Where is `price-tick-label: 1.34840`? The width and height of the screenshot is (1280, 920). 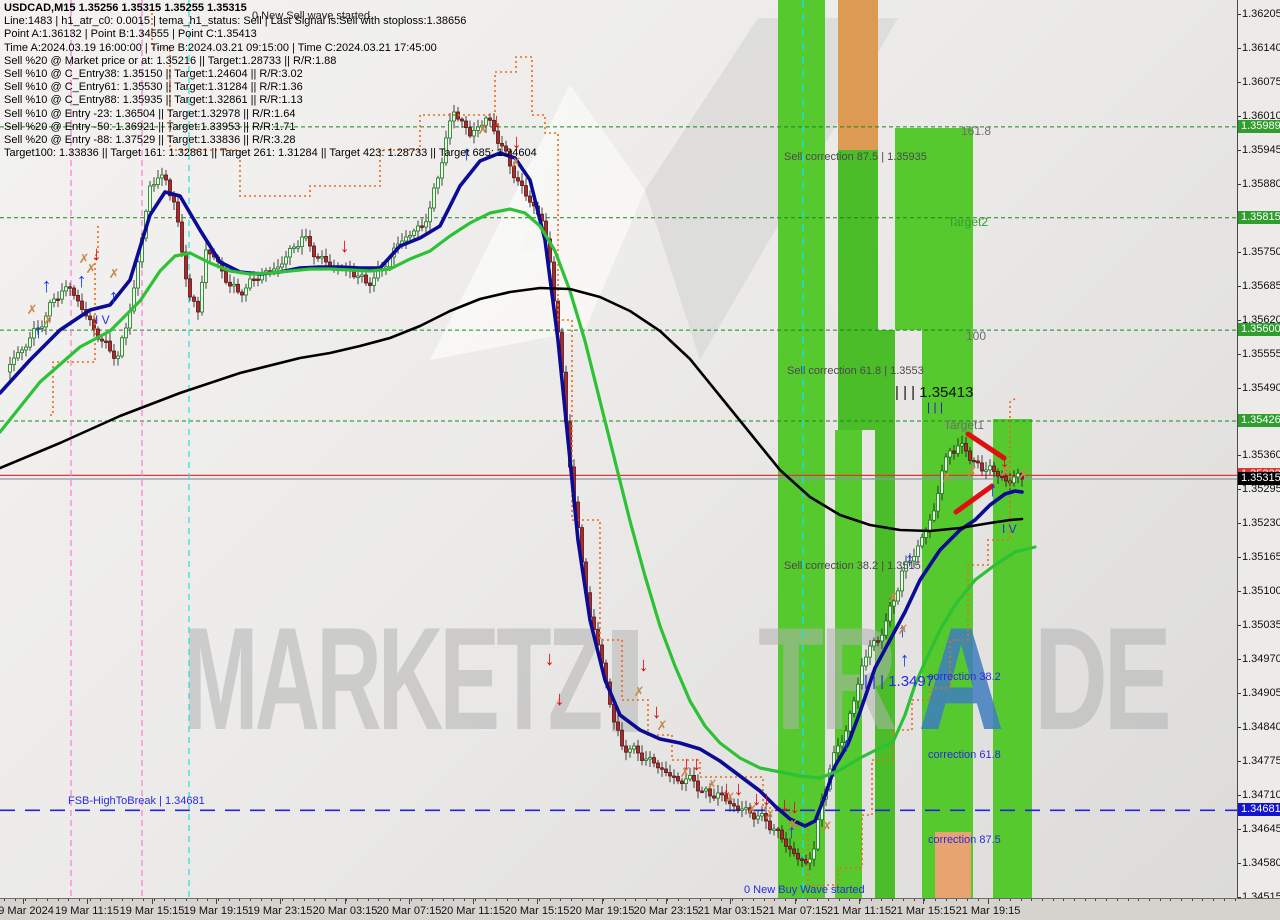 price-tick-label: 1.34840 is located at coordinates (1261, 727).